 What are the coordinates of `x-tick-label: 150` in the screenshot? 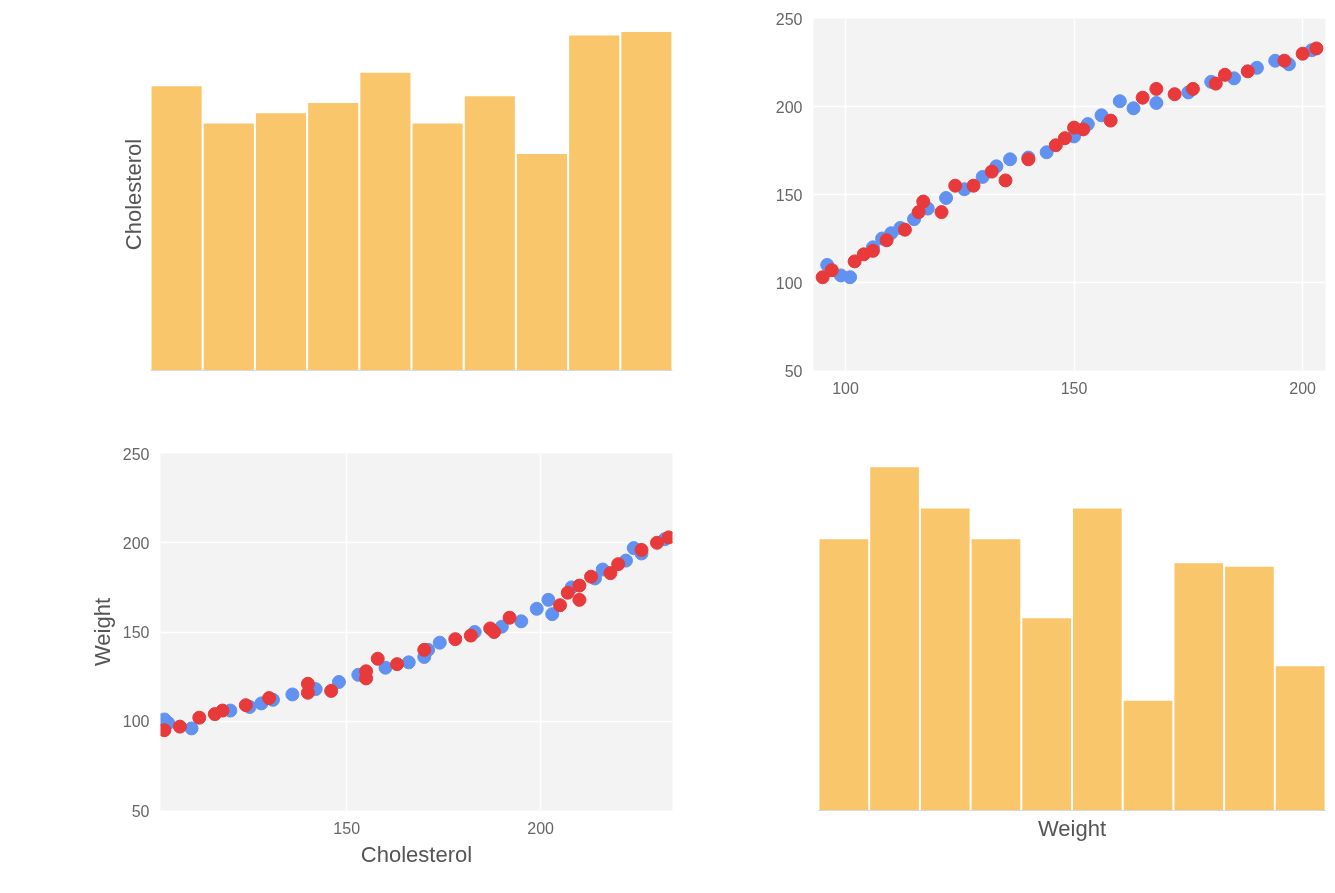 It's located at (1074, 388).